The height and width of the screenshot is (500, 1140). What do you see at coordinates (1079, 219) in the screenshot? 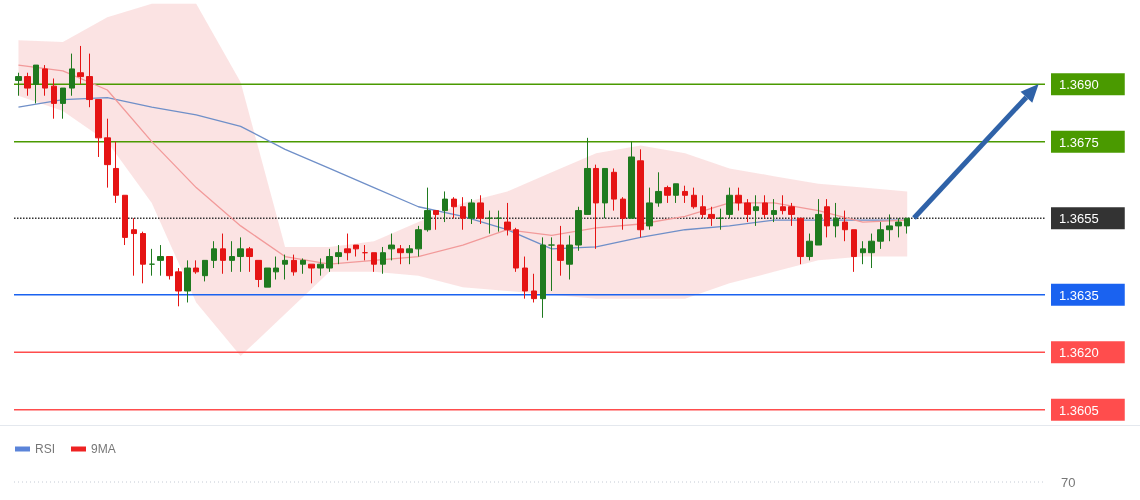
I see `y-tick-label: 1.3655` at bounding box center [1079, 219].